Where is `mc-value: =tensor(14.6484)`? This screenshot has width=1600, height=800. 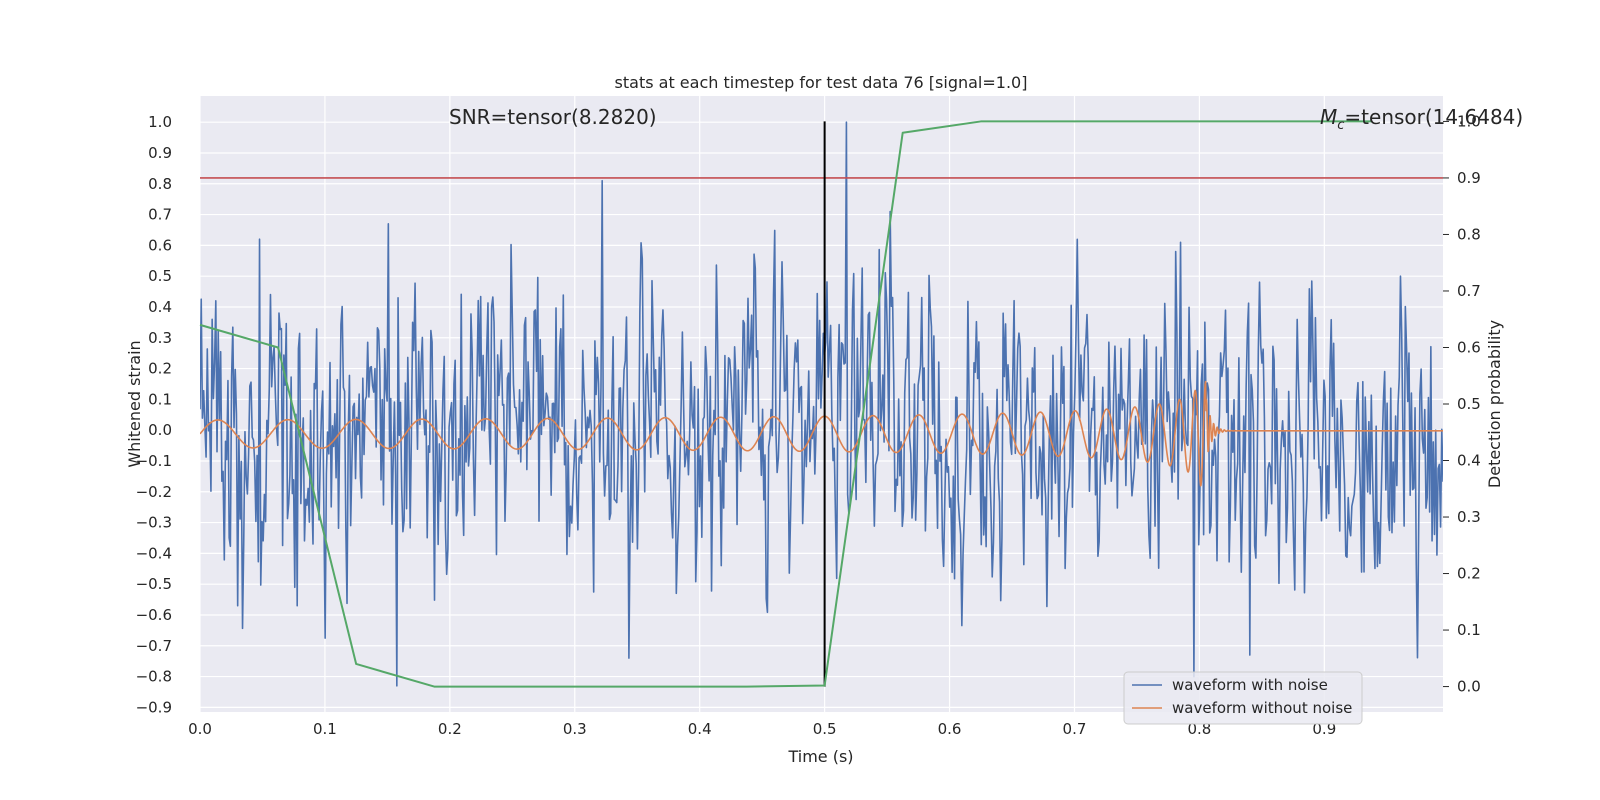 mc-value: =tensor(14.6484) is located at coordinates (1433, 117).